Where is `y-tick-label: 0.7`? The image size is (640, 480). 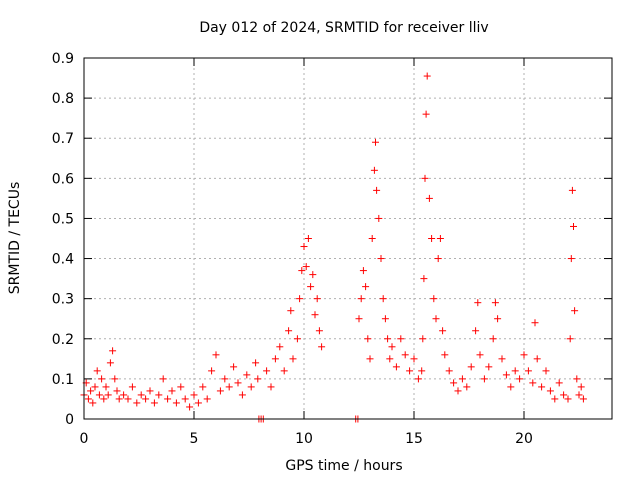 y-tick-label: 0.7 is located at coordinates (63, 139).